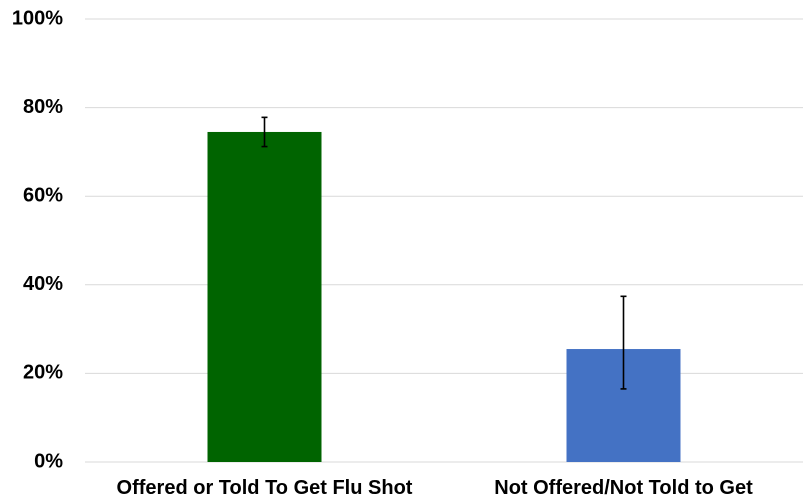  I want to click on x-category-label: Offered or Told To Get Flu Shot, so click(265, 488).